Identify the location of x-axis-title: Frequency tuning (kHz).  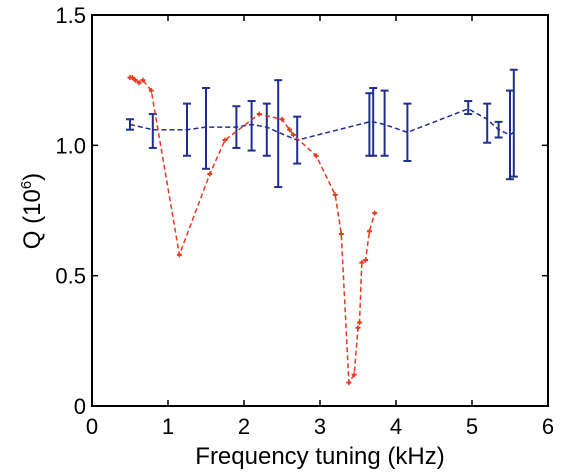
(319, 456).